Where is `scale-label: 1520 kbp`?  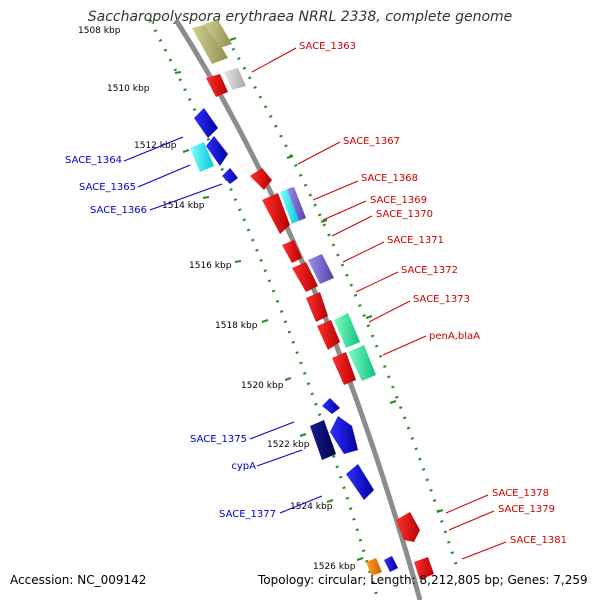 scale-label: 1520 kbp is located at coordinates (262, 386).